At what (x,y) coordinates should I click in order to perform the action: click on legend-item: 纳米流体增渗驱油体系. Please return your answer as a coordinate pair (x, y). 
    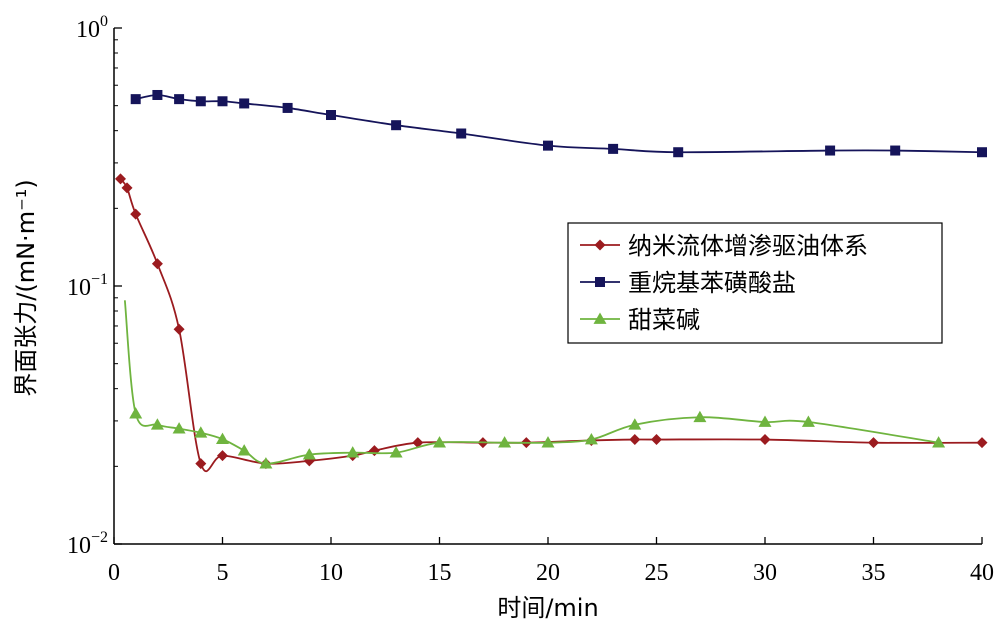
    Looking at the image, I should click on (724, 246).